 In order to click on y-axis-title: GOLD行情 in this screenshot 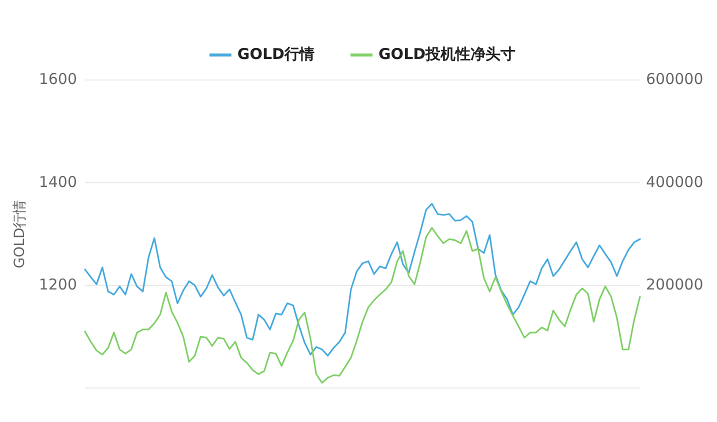, I will do `click(20, 234)`.